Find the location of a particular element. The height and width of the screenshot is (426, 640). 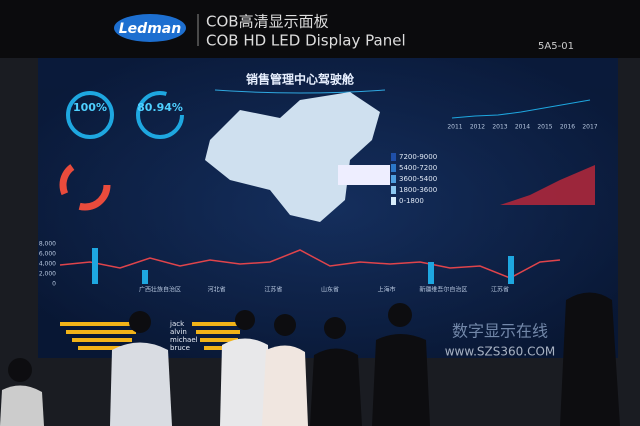

map is located at coordinates (292, 157).